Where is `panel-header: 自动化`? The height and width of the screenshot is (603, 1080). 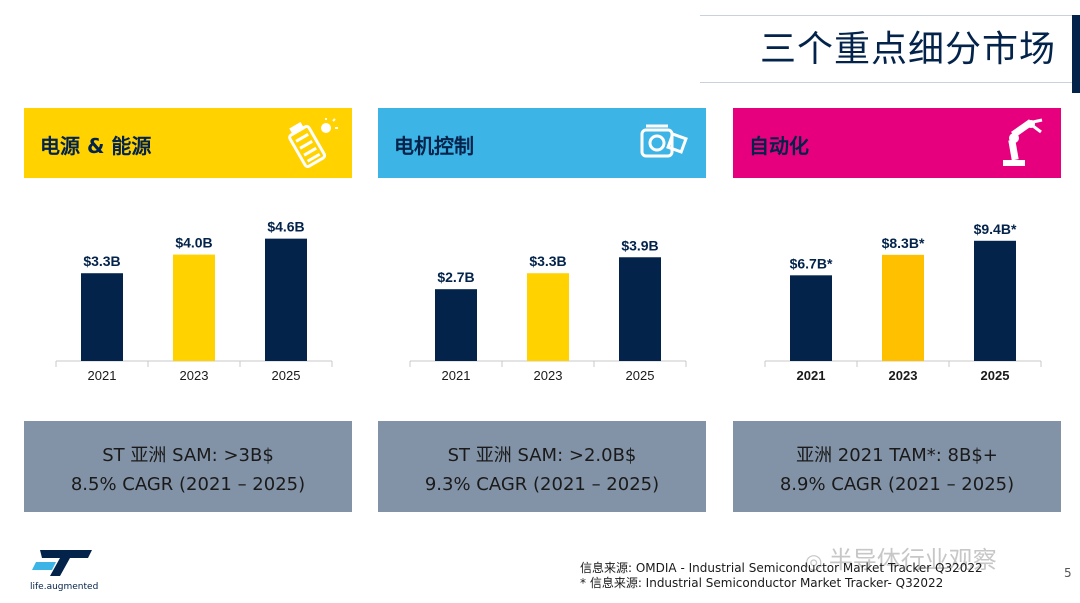 panel-header: 自动化 is located at coordinates (897, 143).